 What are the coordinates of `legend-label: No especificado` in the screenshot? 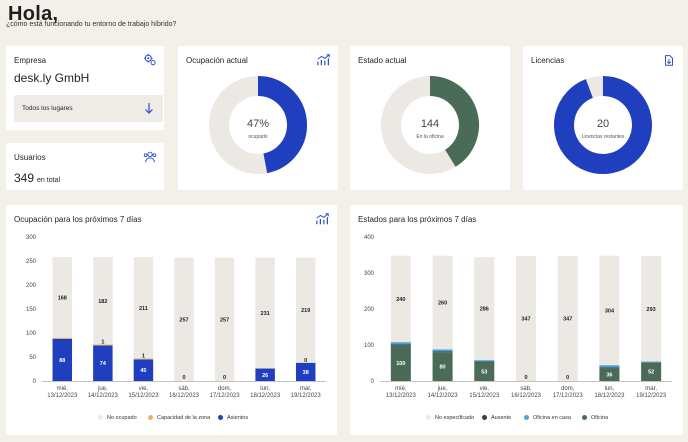 It's located at (455, 418).